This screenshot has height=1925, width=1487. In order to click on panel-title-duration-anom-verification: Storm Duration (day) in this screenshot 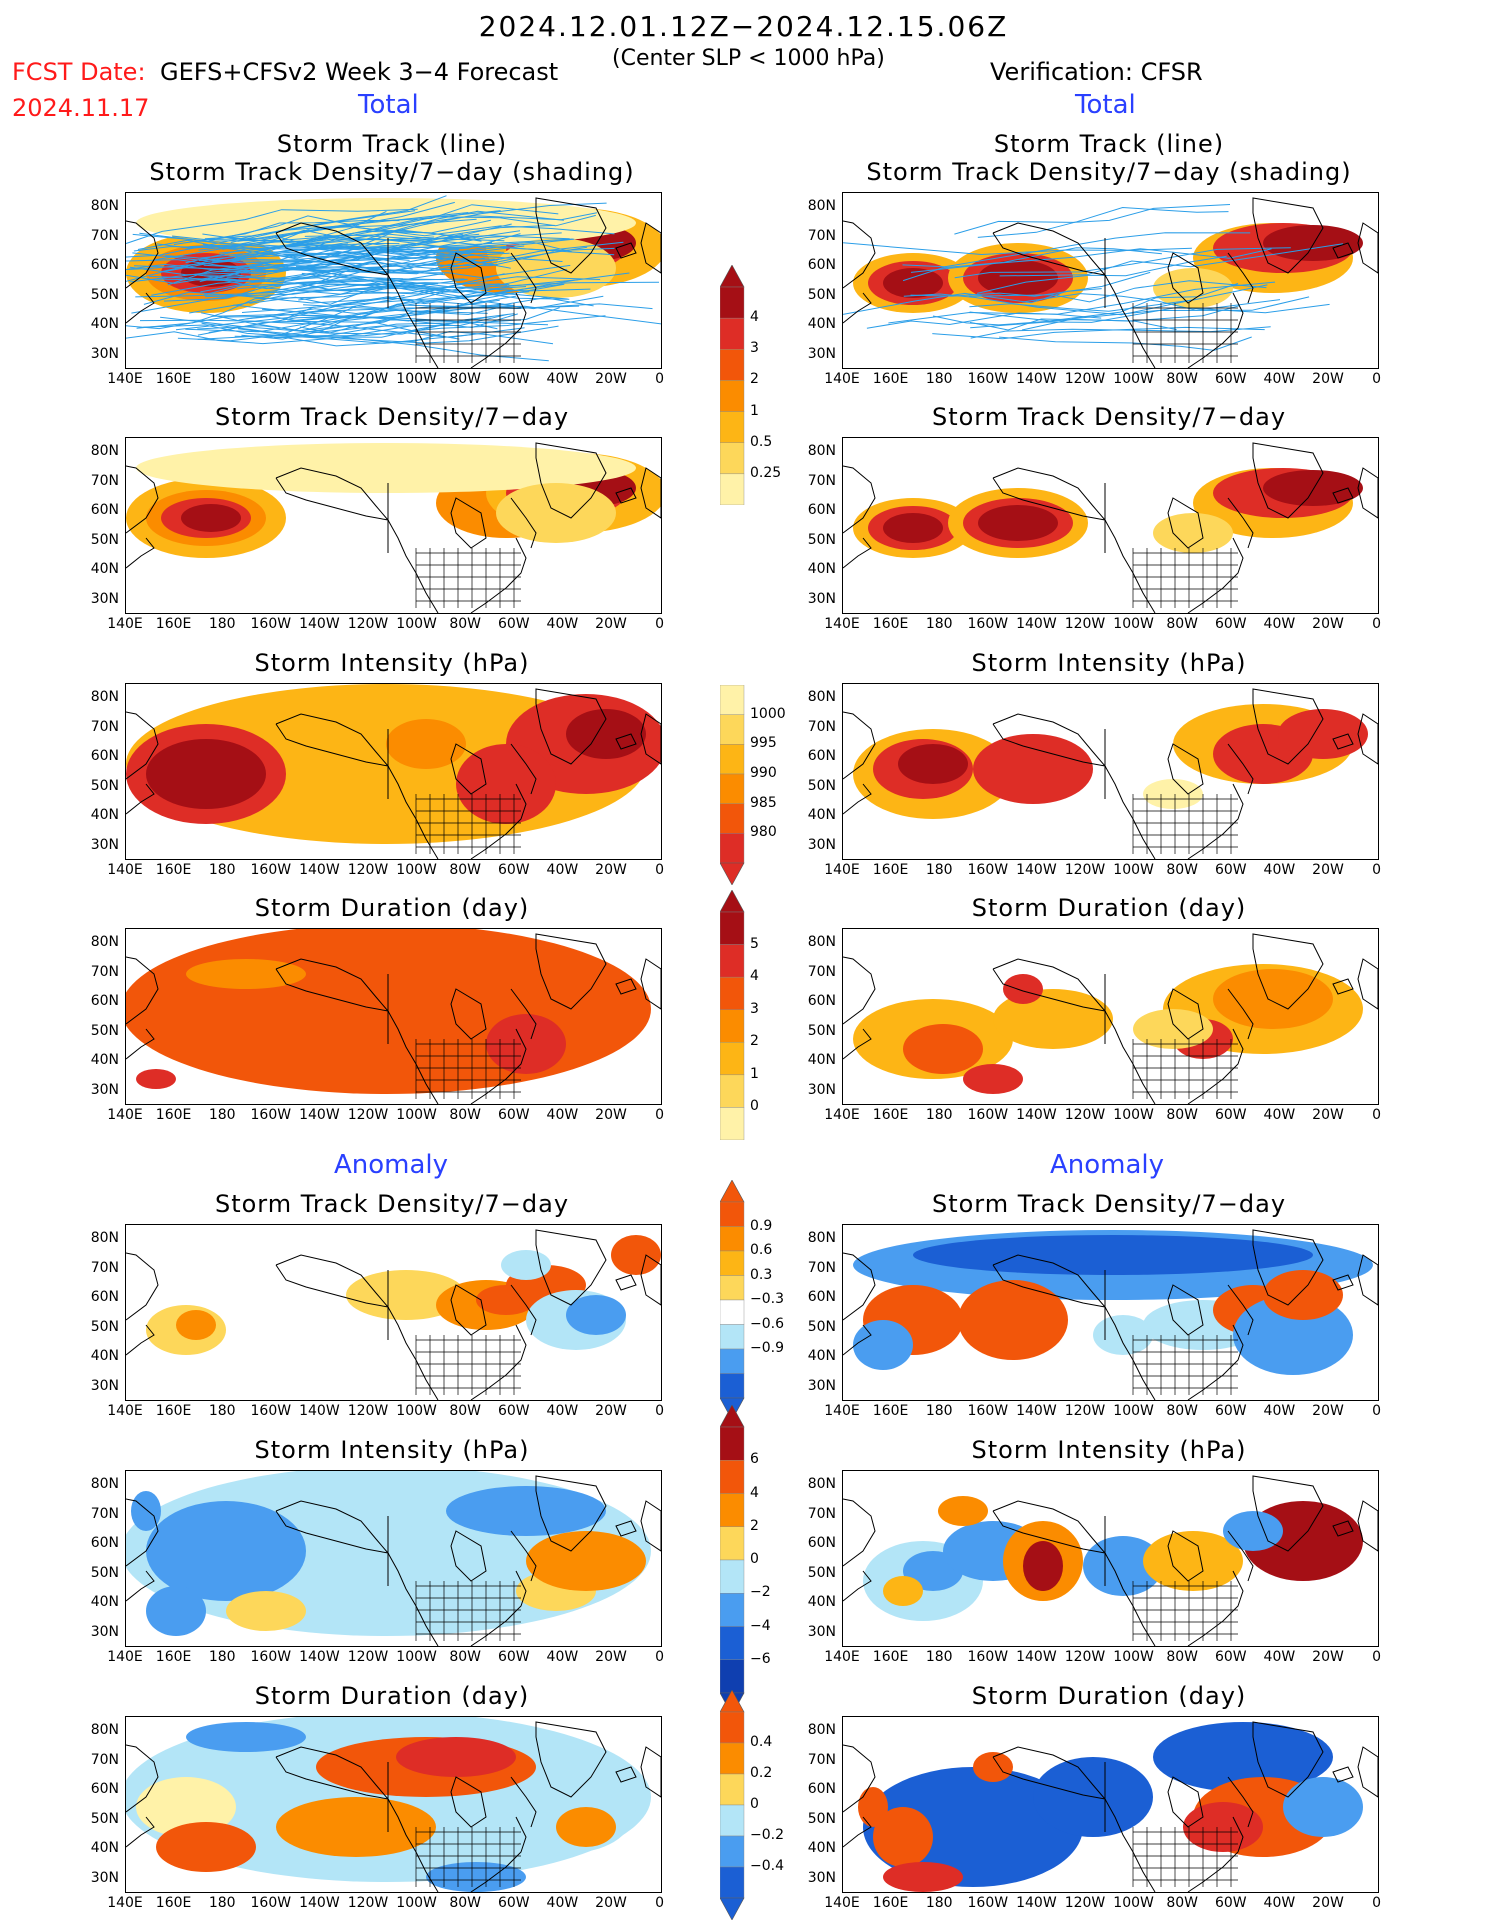, I will do `click(1109, 1696)`.